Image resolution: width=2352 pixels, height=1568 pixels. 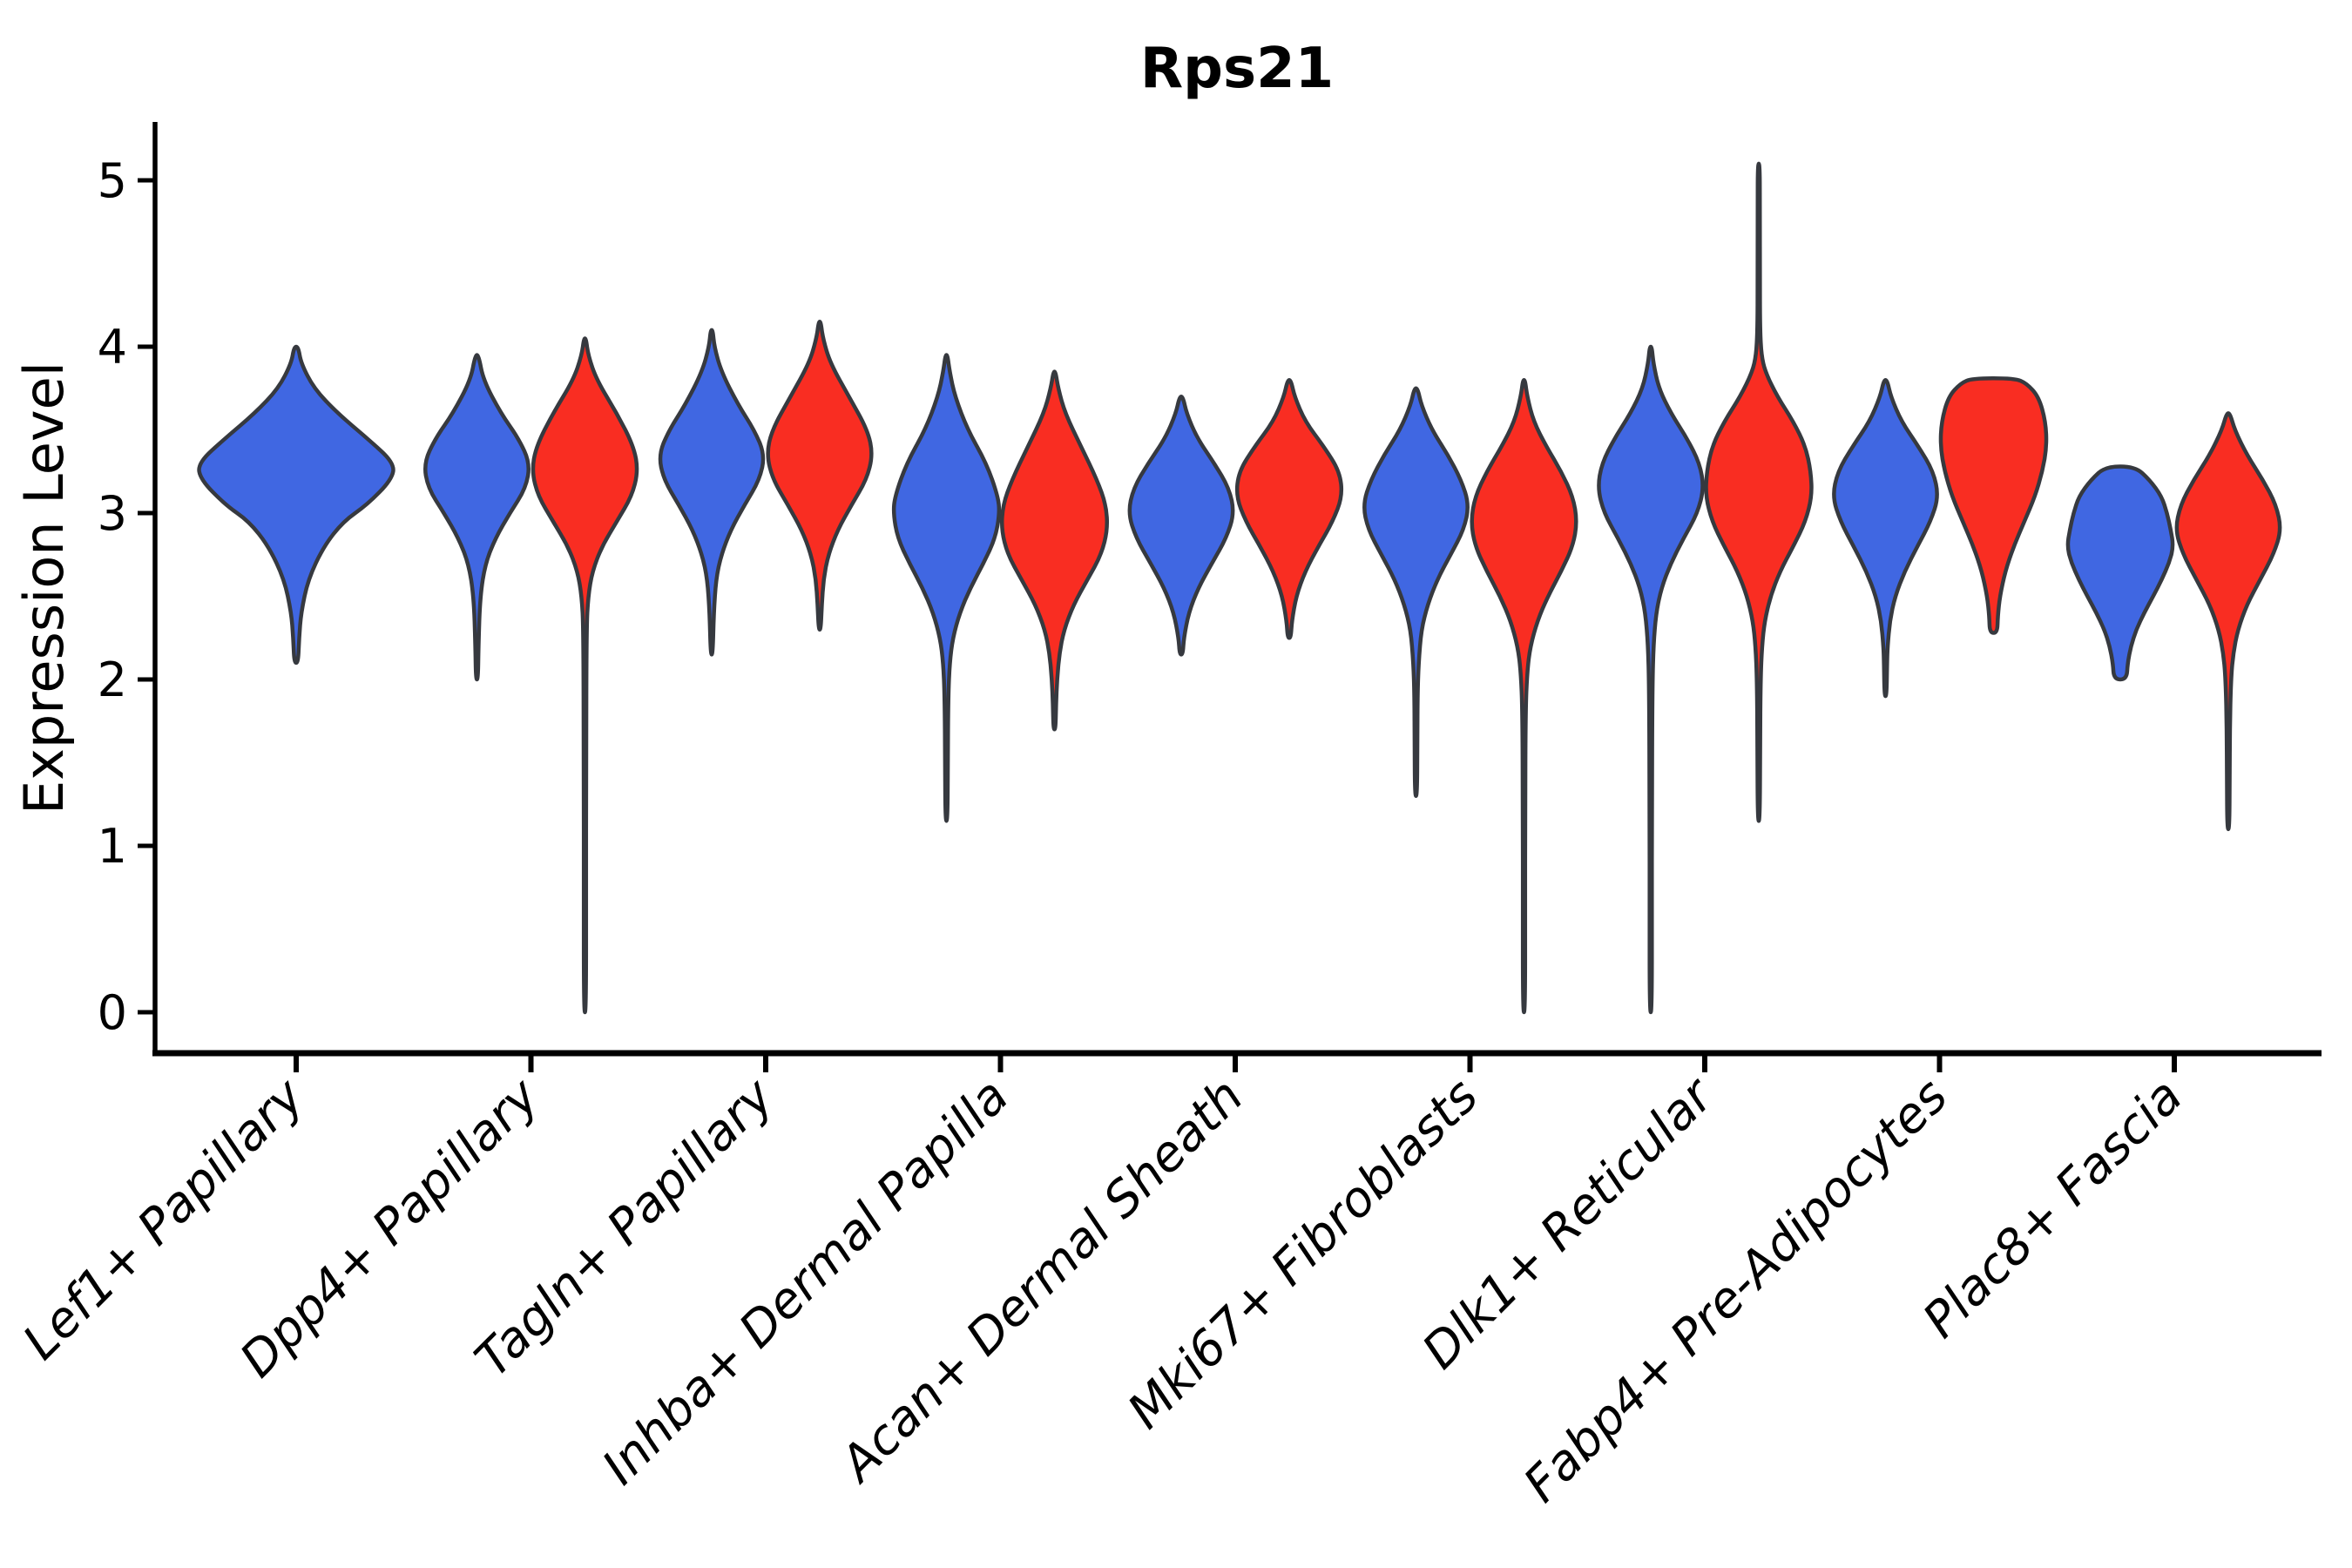 What do you see at coordinates (946, 588) in the screenshot?
I see `violin-inhba-dermal-papilla-blue` at bounding box center [946, 588].